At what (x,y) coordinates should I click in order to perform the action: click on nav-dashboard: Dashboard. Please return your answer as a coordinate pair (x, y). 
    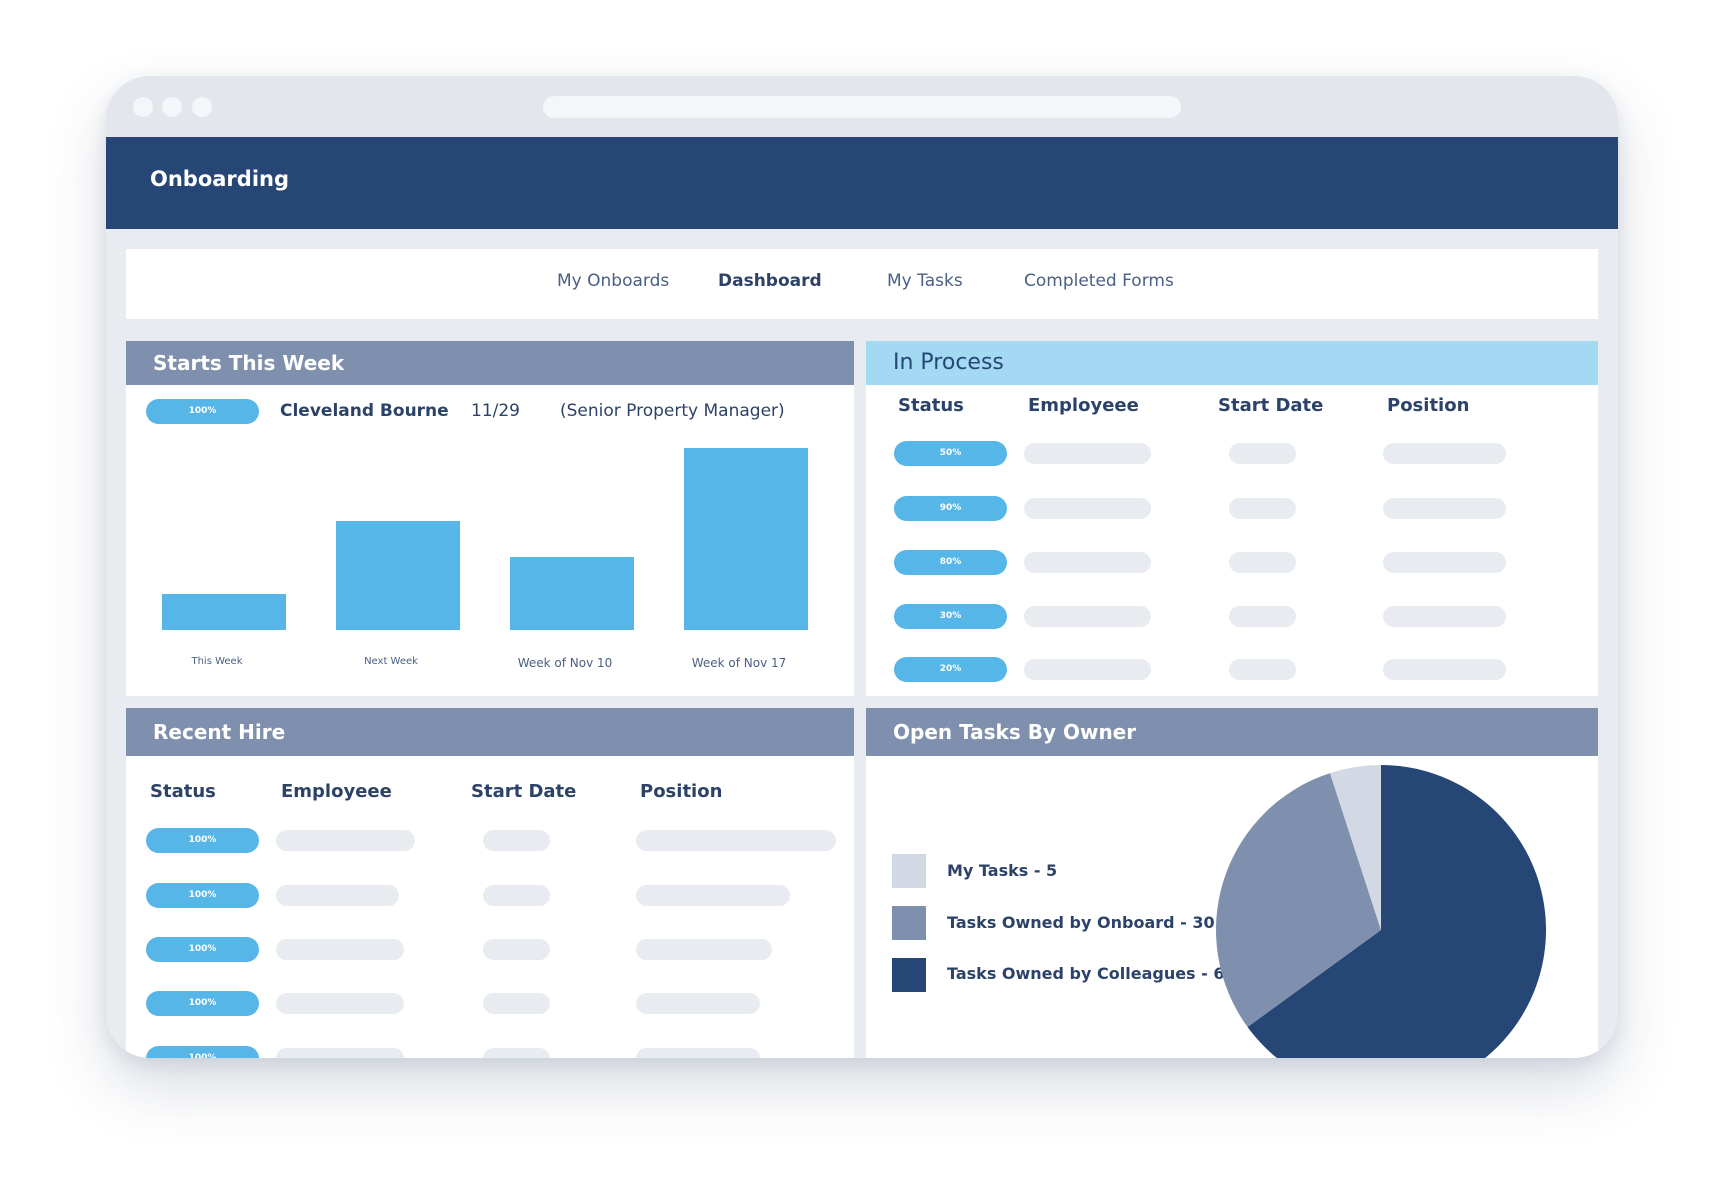
    Looking at the image, I should click on (770, 281).